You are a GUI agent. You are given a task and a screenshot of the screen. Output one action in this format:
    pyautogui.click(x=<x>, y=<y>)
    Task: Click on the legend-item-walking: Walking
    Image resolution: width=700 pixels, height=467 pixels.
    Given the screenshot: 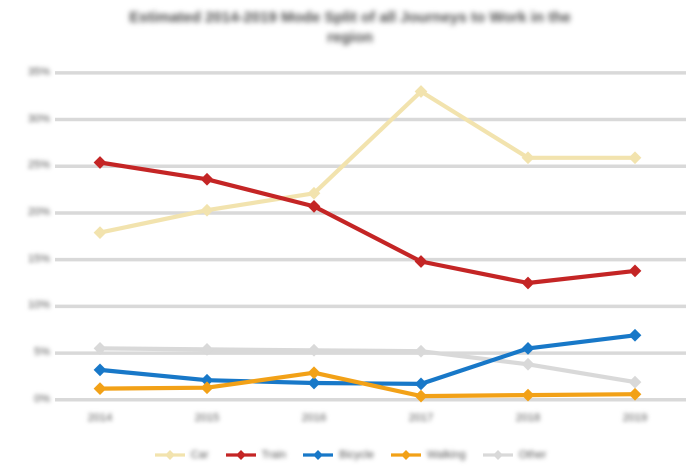 What is the action you would take?
    pyautogui.click(x=428, y=455)
    